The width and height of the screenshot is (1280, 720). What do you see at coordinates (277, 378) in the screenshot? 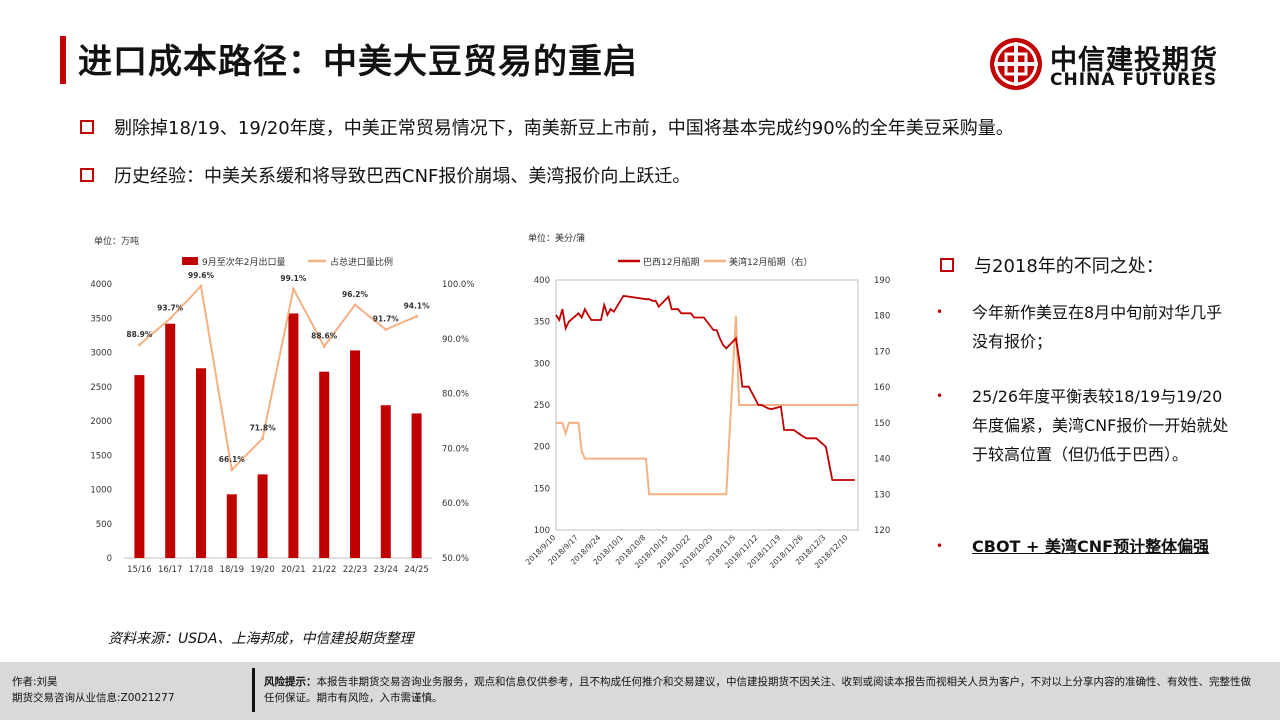
I see `ratio-line` at bounding box center [277, 378].